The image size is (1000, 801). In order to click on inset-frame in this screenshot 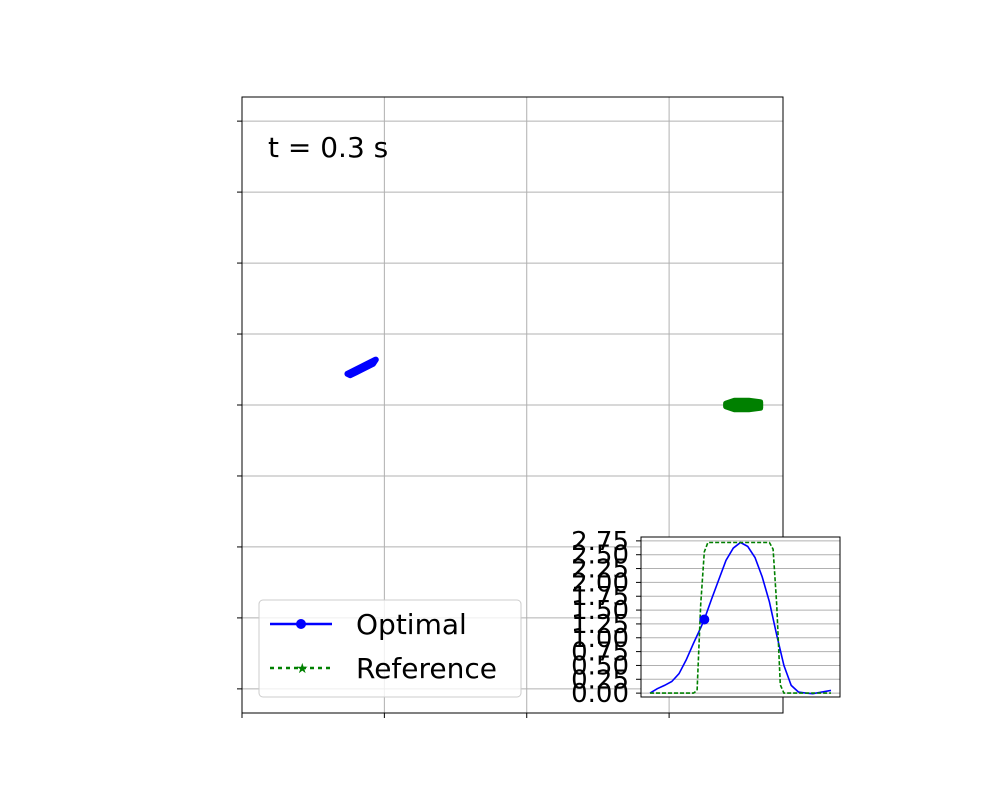, I will do `click(740, 617)`.